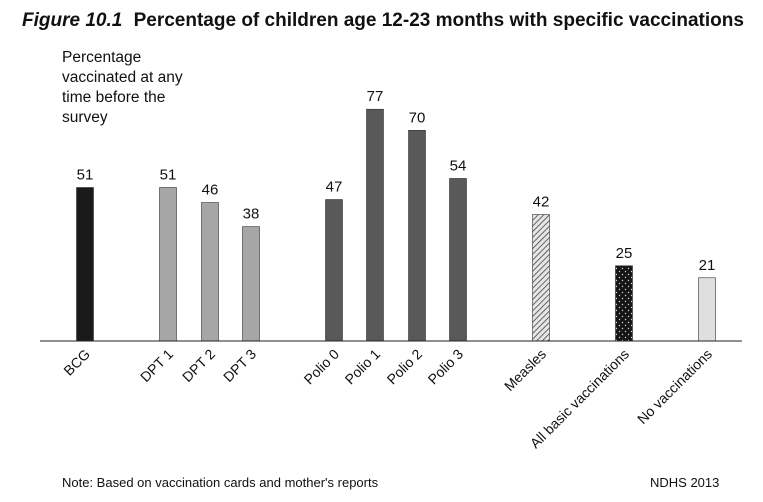  What do you see at coordinates (210, 190) in the screenshot?
I see `data-label: 46` at bounding box center [210, 190].